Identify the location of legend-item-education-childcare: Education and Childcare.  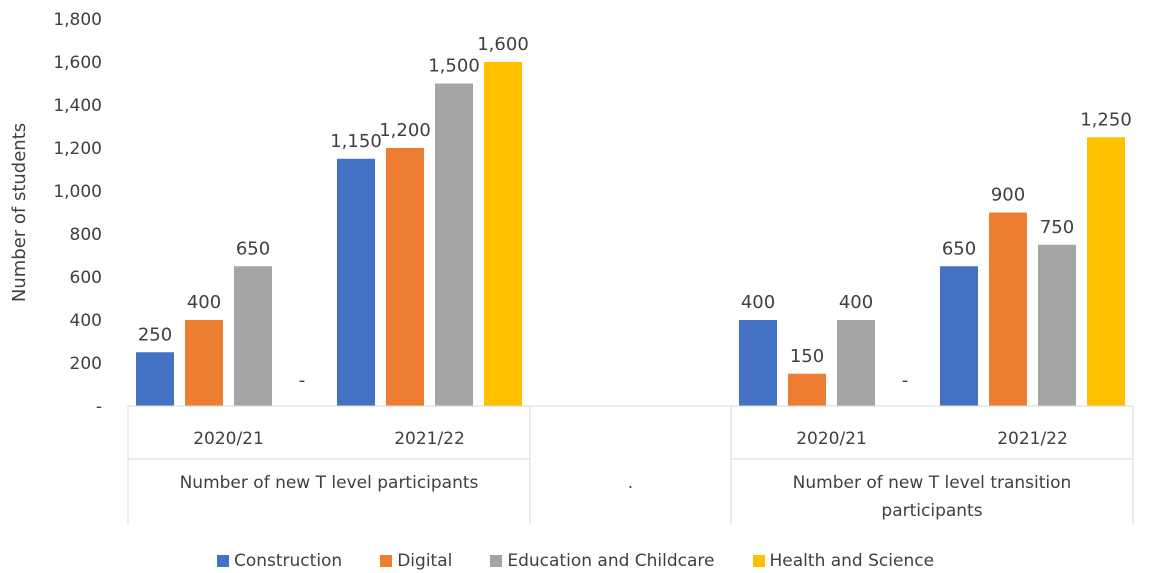
(602, 561).